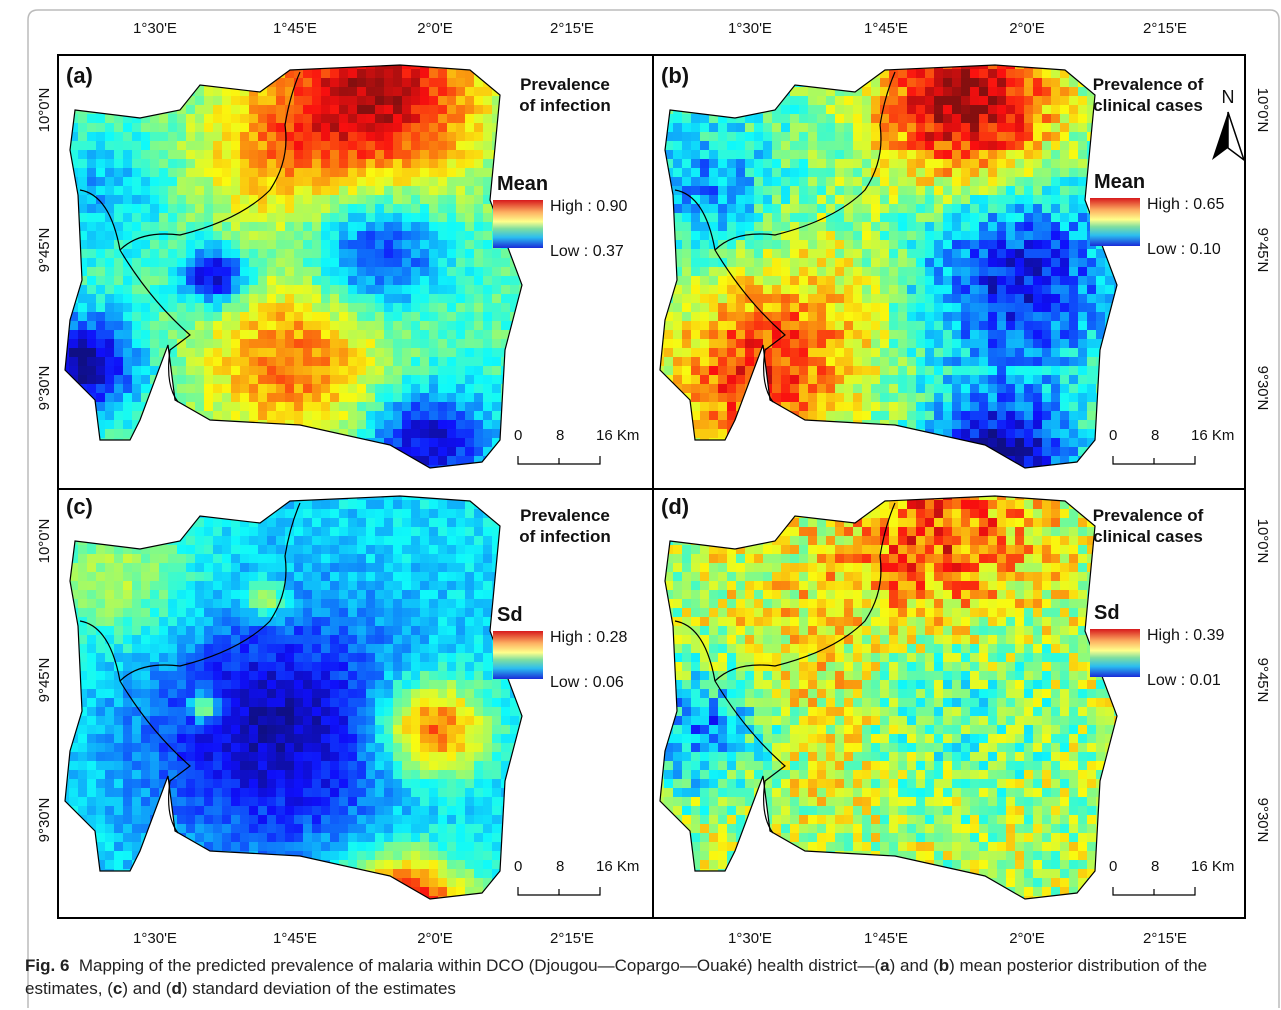  Describe the element at coordinates (1154, 460) in the screenshot. I see `scale-bar` at that location.